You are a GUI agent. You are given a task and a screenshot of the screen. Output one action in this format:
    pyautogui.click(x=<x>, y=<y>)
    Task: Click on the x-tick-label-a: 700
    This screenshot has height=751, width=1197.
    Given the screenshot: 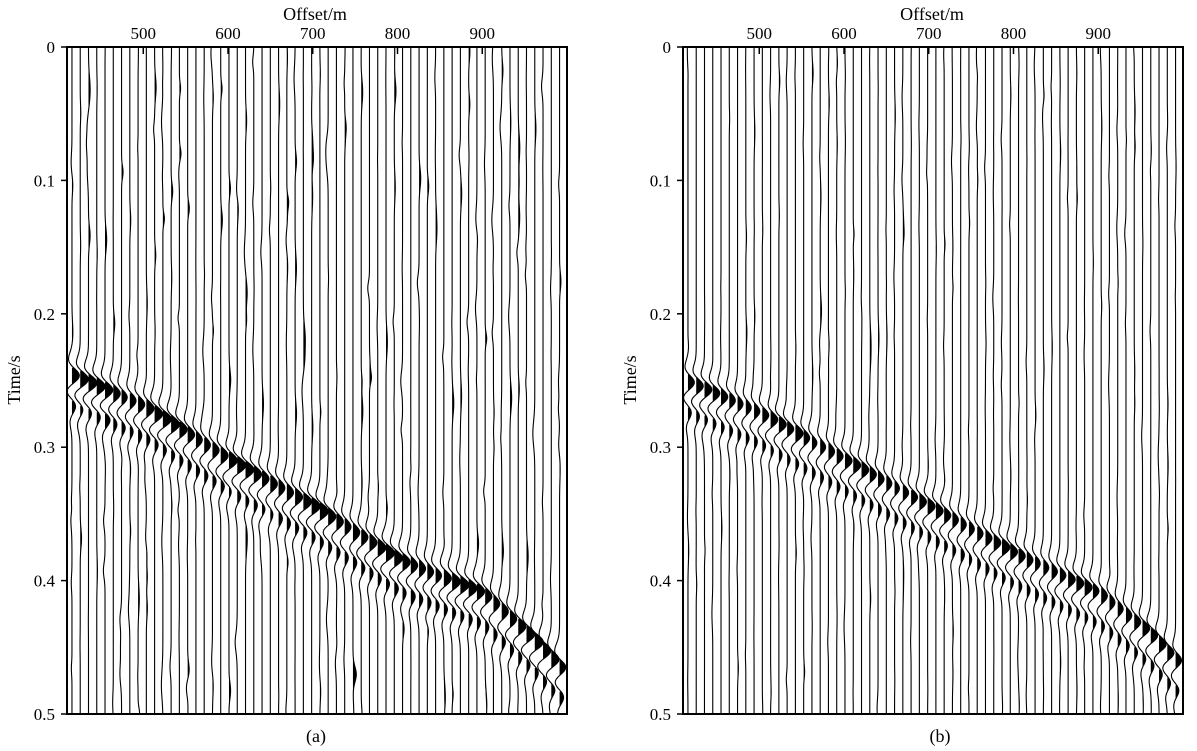 What is the action you would take?
    pyautogui.click(x=313, y=33)
    